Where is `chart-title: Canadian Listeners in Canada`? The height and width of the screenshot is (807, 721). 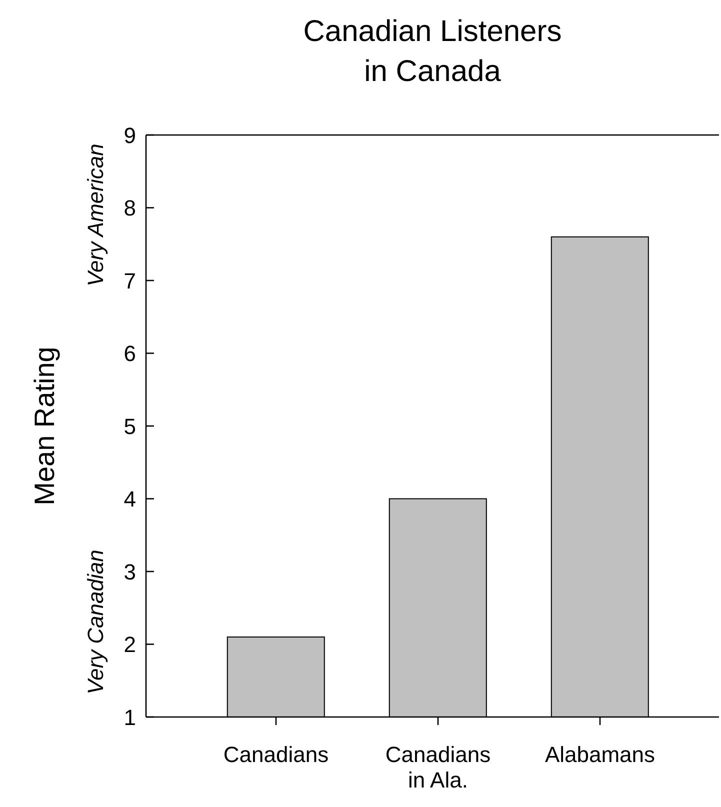 chart-title: Canadian Listeners in Canada is located at coordinates (432, 52).